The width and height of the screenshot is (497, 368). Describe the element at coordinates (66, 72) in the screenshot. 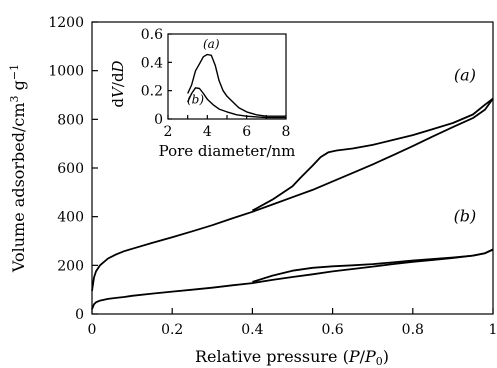

I see `y-tick-label: 1000` at that location.